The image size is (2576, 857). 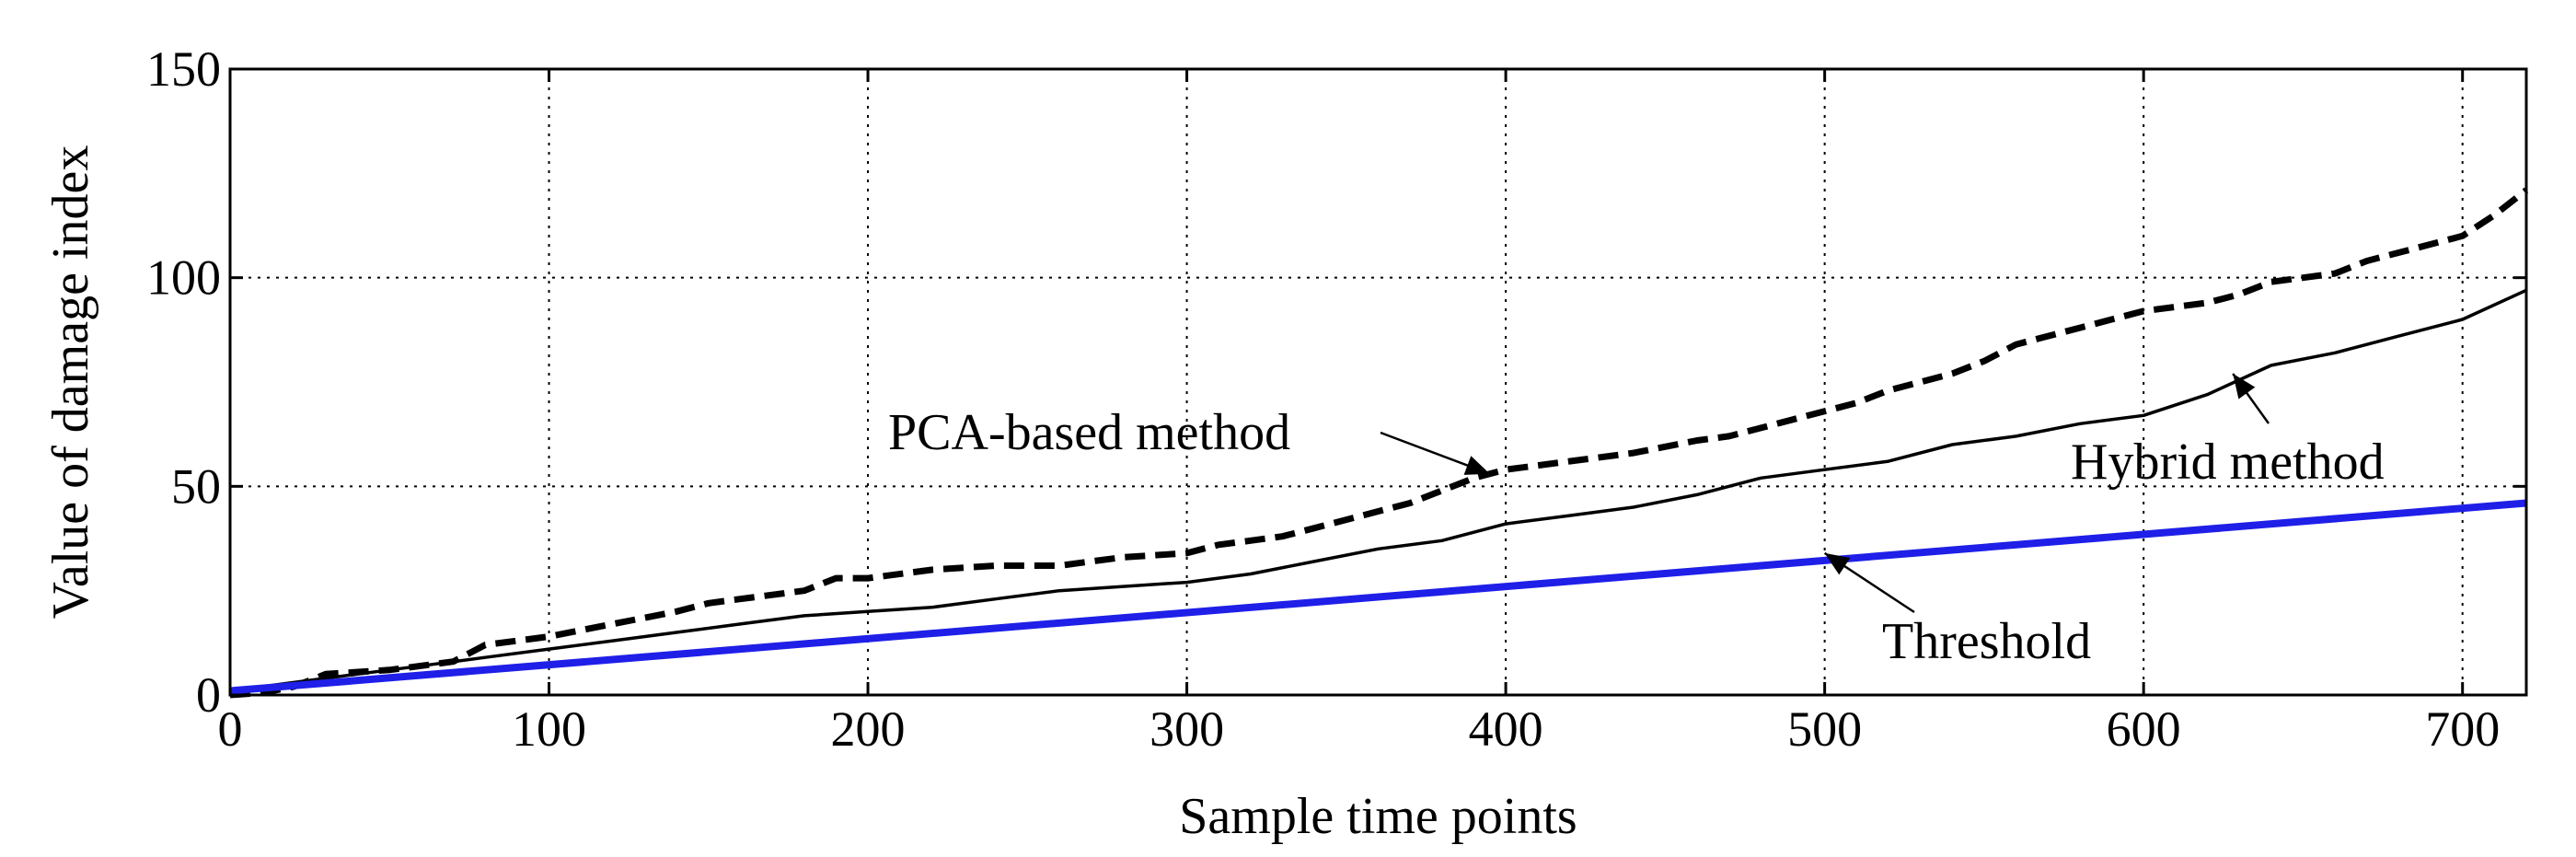 I want to click on x-tick-label-300: 300, so click(x=1187, y=729).